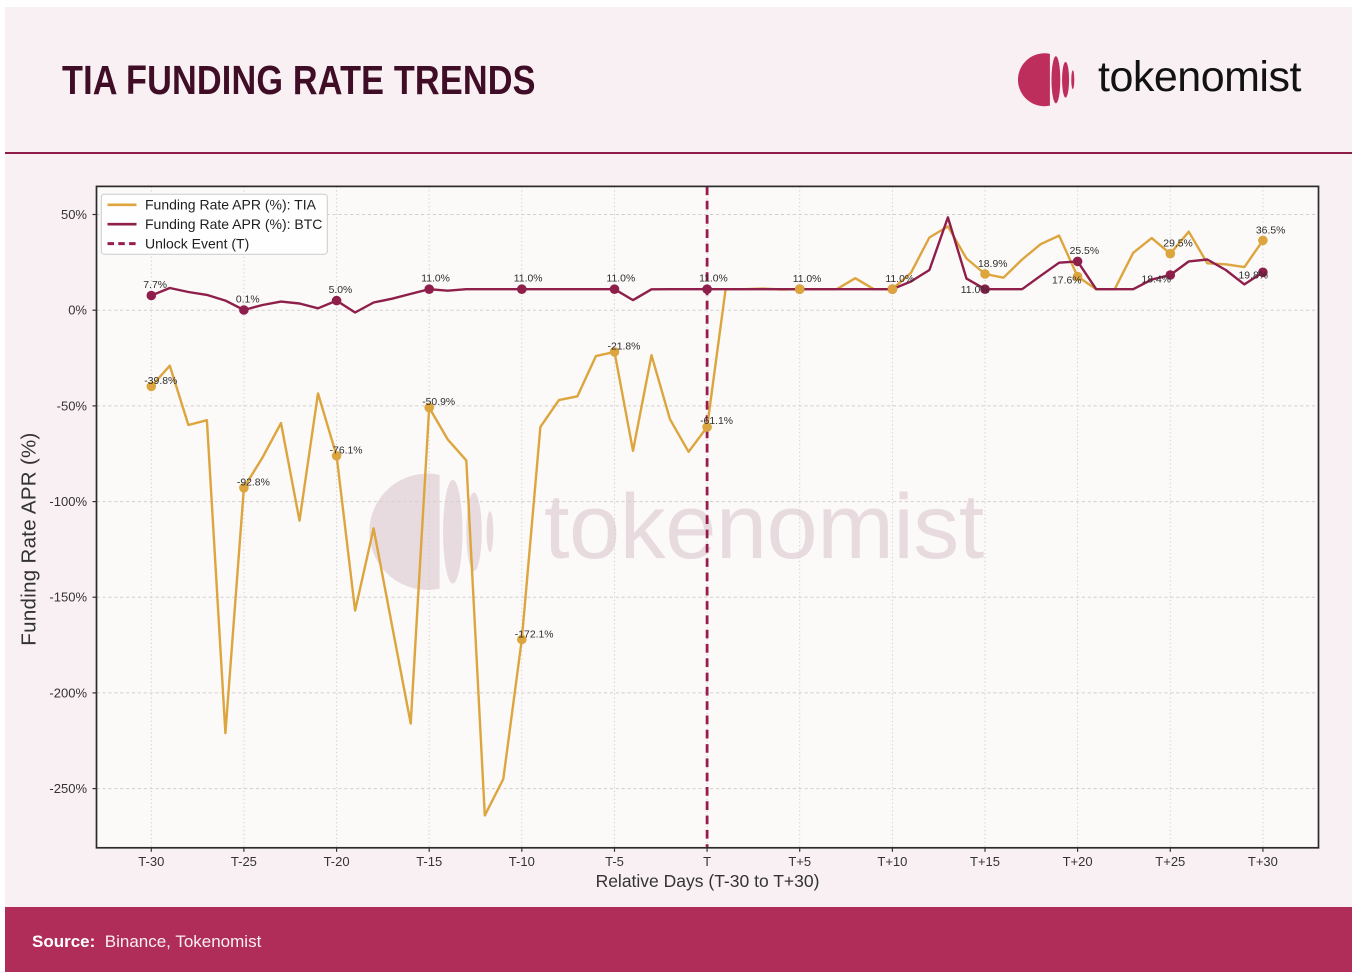 The width and height of the screenshot is (1362, 978). I want to click on svg-text: Relative Days (T-30 to T+30), so click(708, 881).